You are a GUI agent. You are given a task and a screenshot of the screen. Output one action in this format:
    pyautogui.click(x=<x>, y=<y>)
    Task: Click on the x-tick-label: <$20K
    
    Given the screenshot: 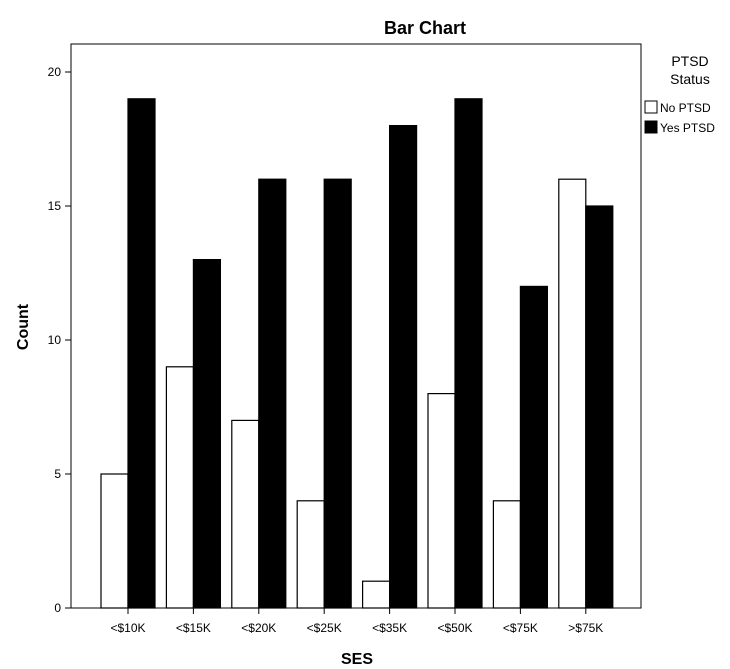 What is the action you would take?
    pyautogui.click(x=258, y=628)
    